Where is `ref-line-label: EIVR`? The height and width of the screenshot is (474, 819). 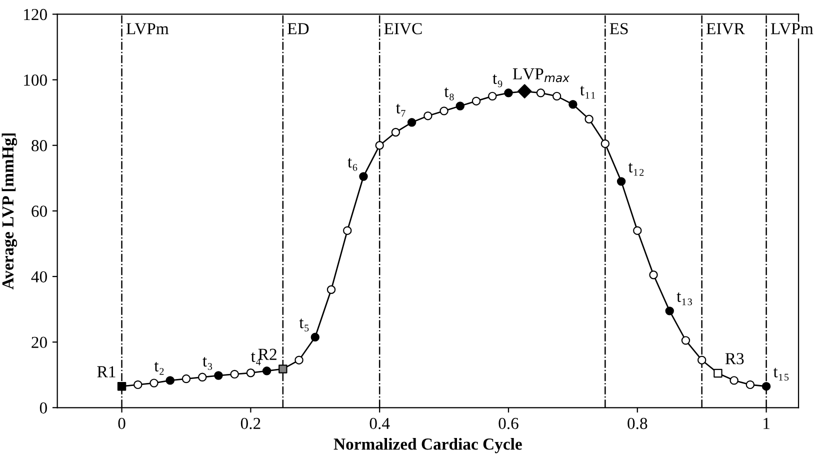
ref-line-label: EIVR is located at coordinates (725, 28).